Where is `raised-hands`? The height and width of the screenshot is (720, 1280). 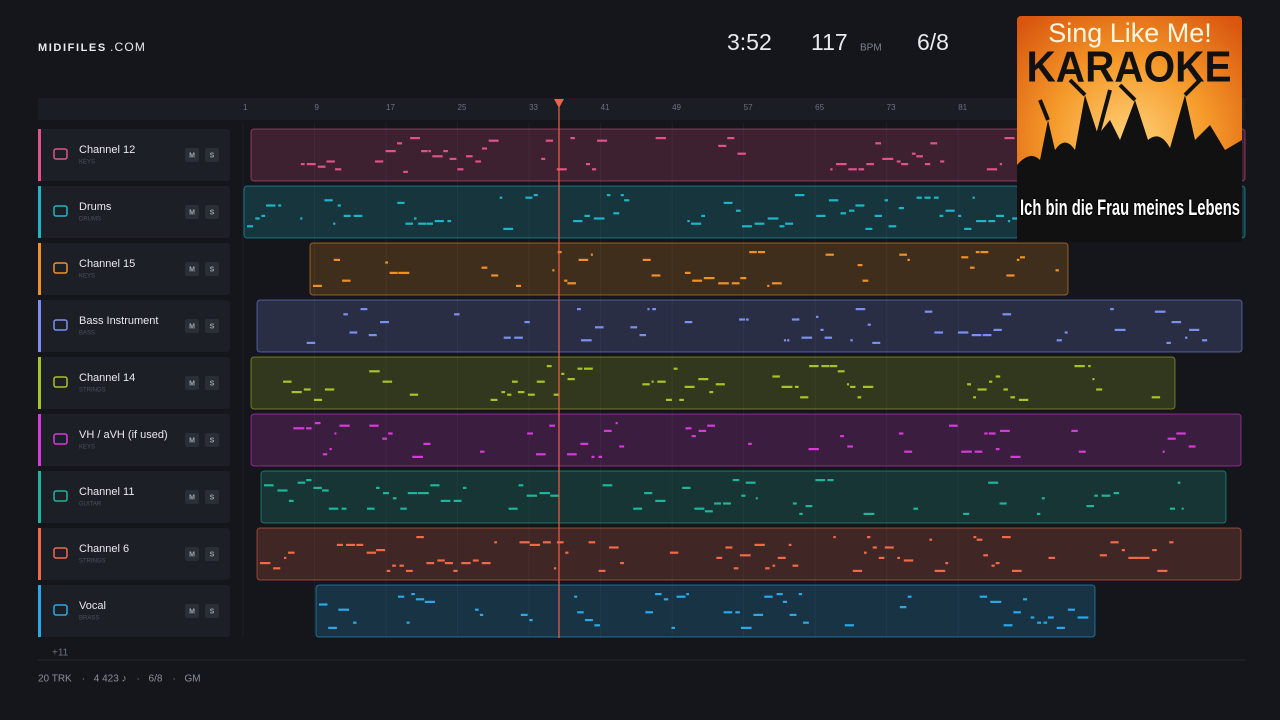 raised-hands is located at coordinates (1120, 107).